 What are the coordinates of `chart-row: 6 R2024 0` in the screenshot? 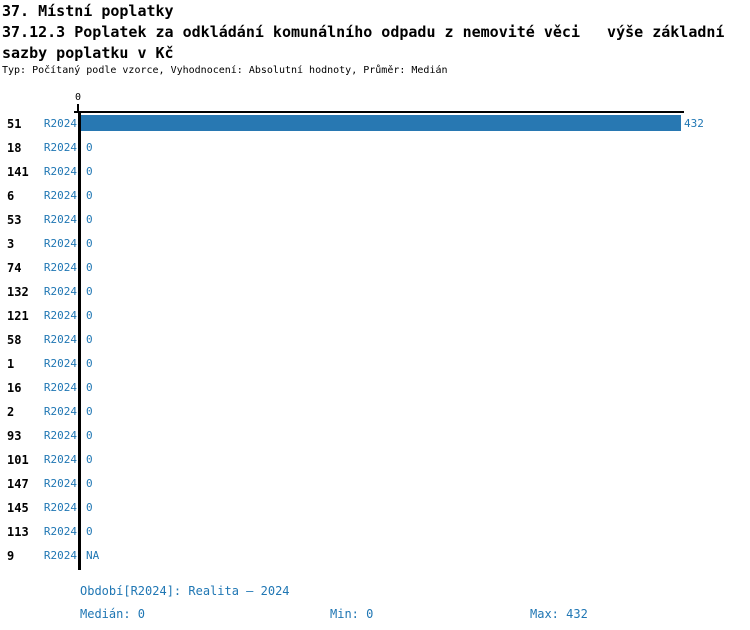 It's located at (375, 196).